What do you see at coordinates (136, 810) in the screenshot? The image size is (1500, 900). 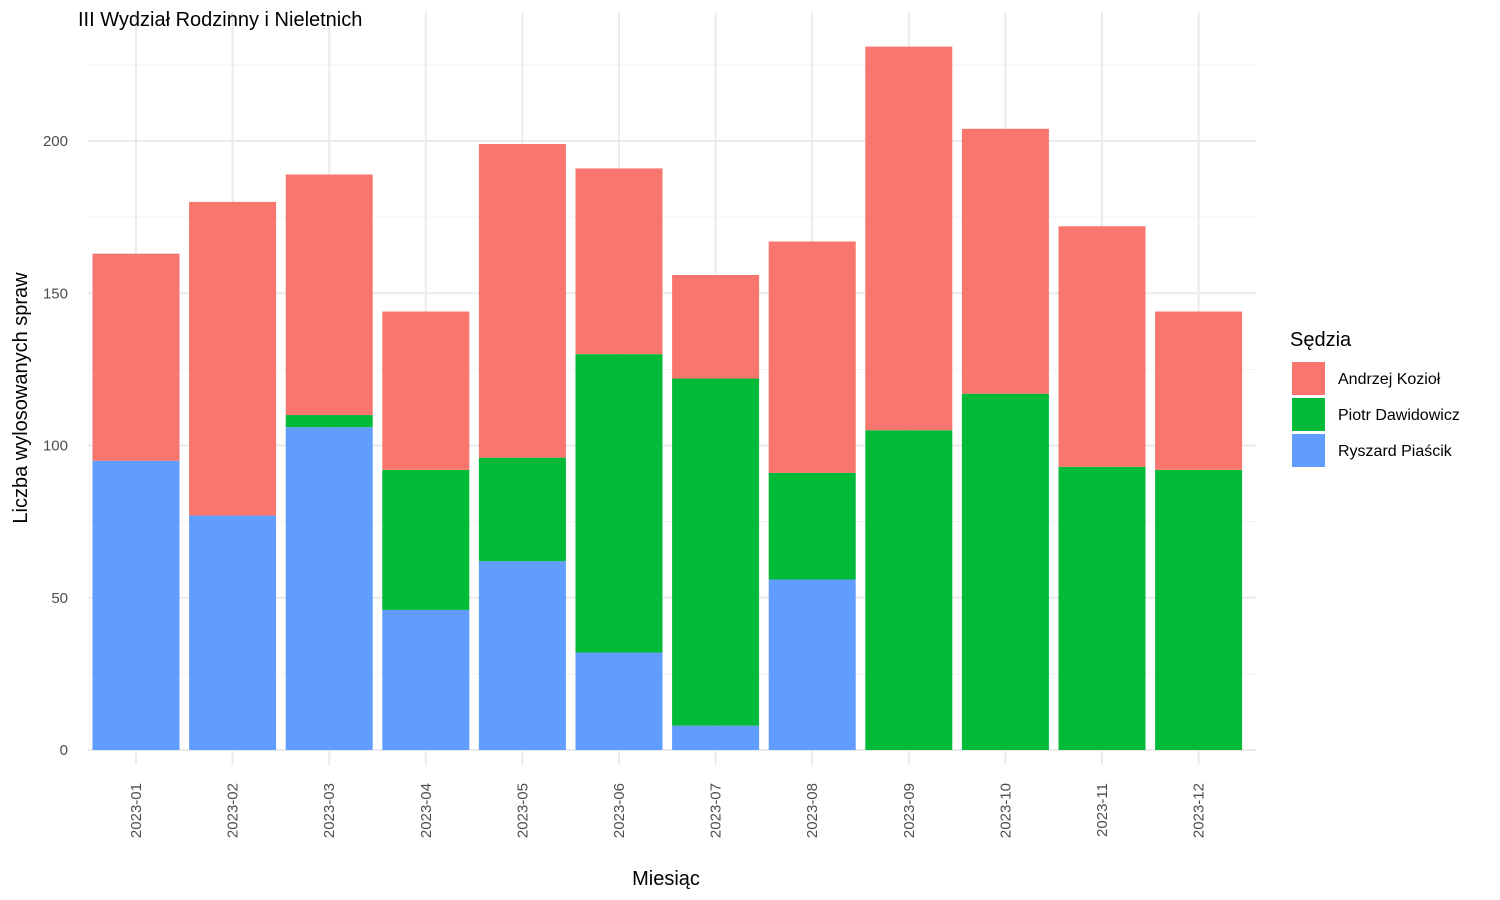 I see `x-tick-label: 2023-01` at bounding box center [136, 810].